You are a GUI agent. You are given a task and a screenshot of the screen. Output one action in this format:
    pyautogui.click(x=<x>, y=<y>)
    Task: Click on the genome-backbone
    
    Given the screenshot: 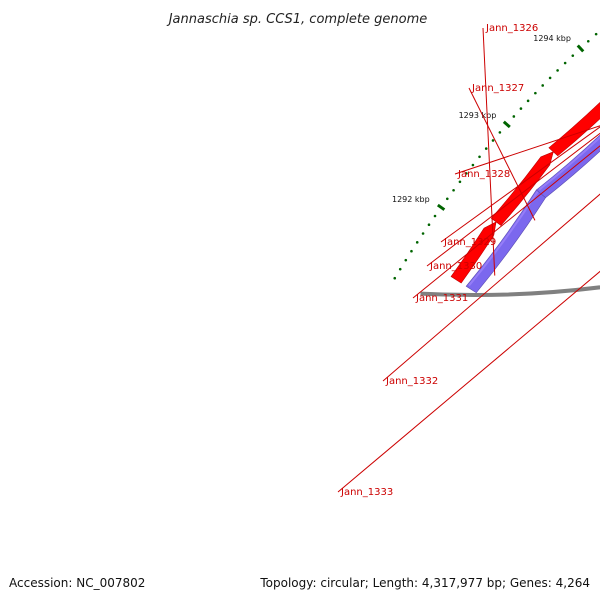 What is the action you would take?
    pyautogui.click(x=510, y=291)
    